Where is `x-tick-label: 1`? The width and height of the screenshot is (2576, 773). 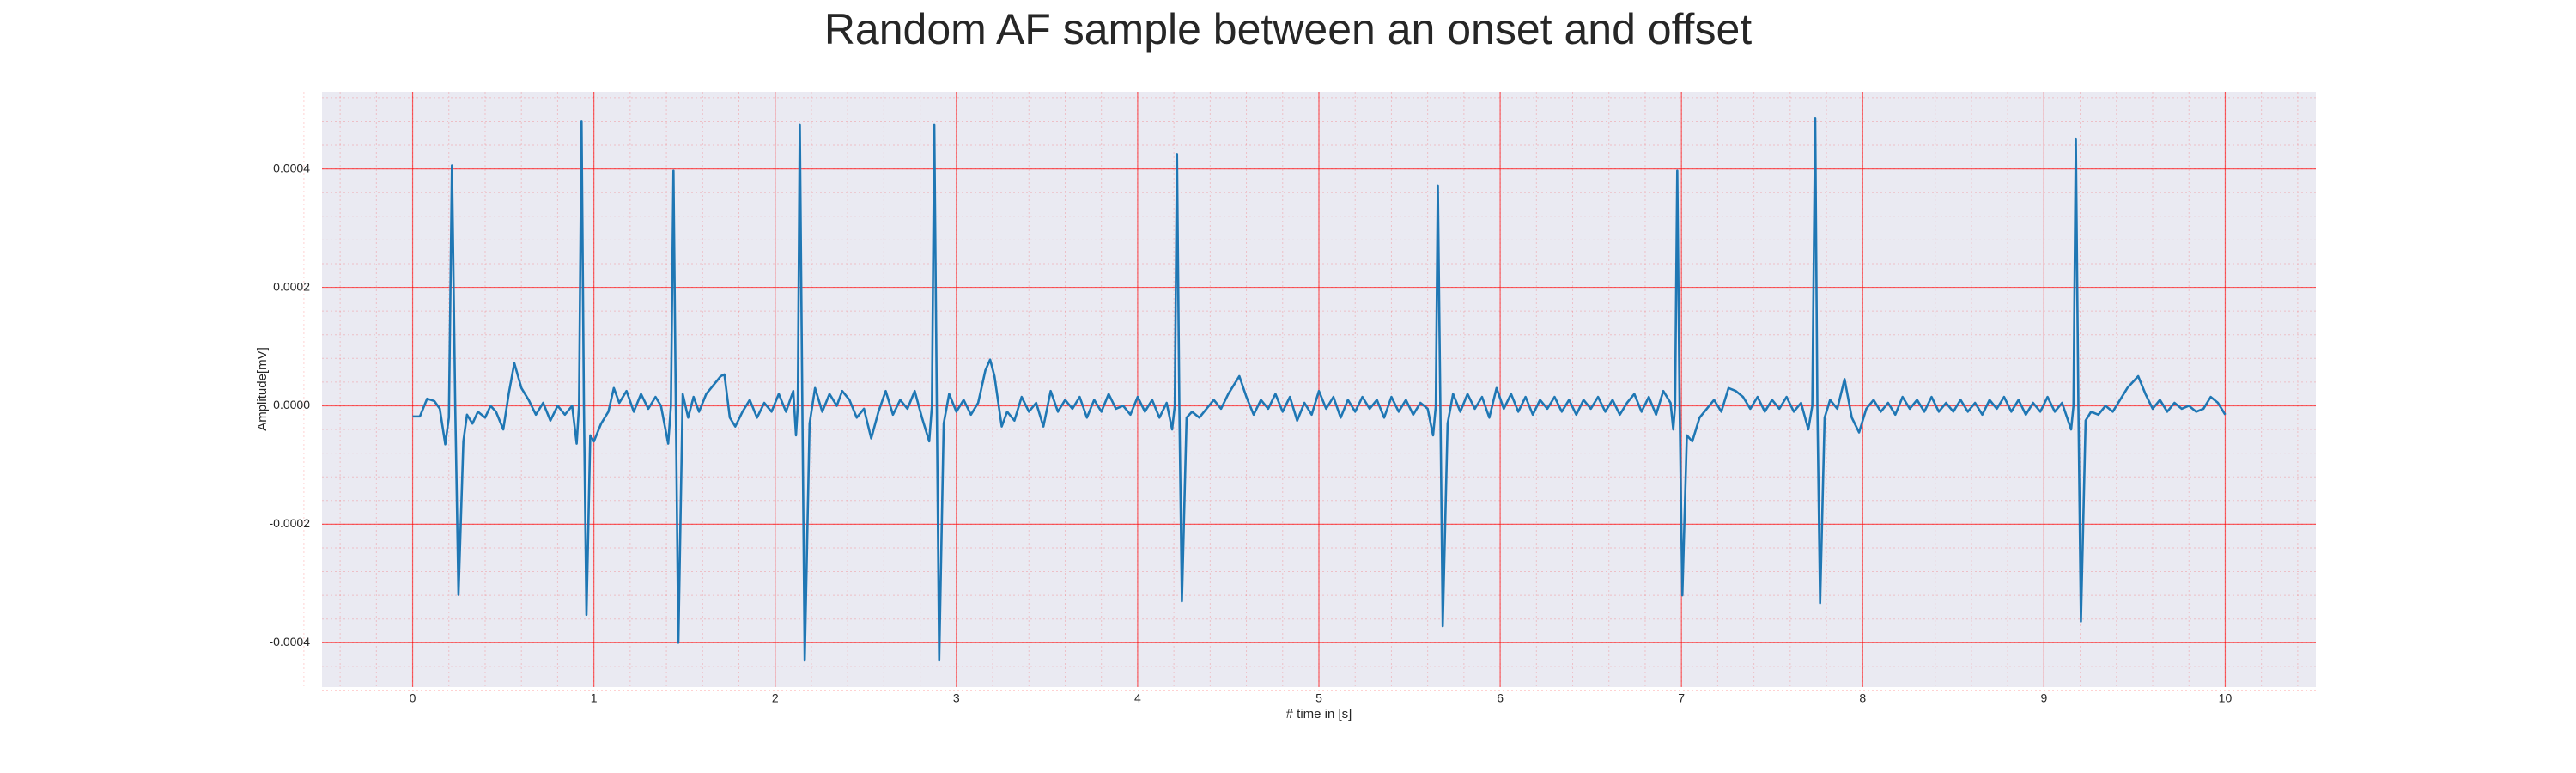 x-tick-label: 1 is located at coordinates (594, 698).